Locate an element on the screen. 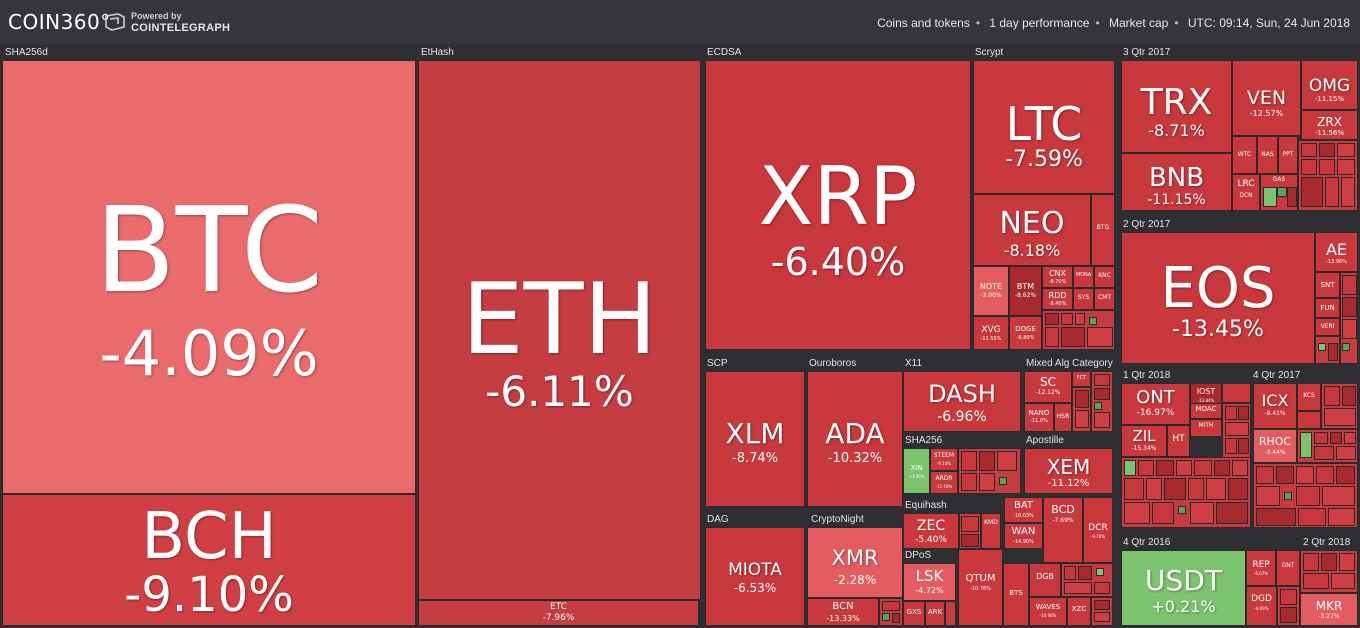 This screenshot has width=1360, height=628. tile-kcs: KCS is located at coordinates (1309, 397).